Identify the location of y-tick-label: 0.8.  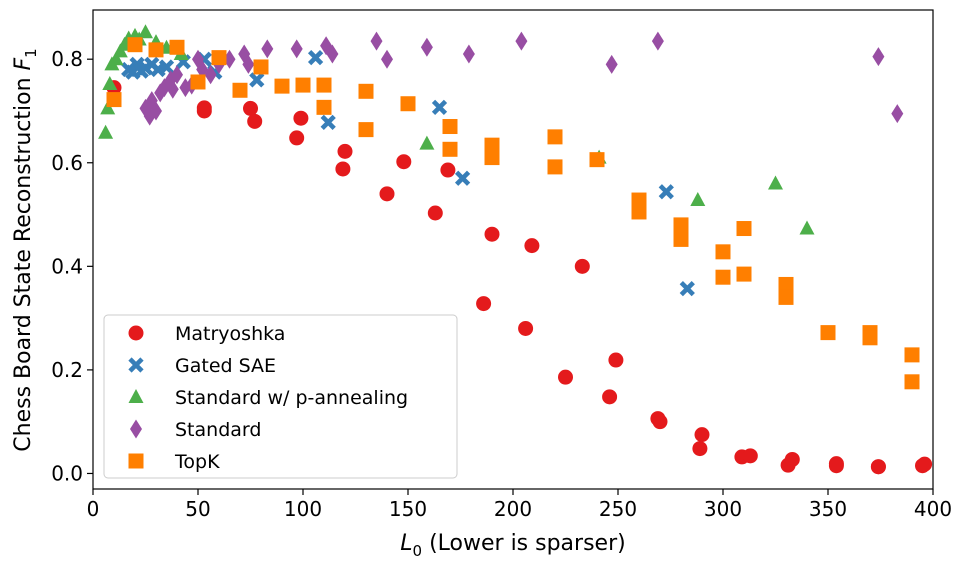
(67, 59).